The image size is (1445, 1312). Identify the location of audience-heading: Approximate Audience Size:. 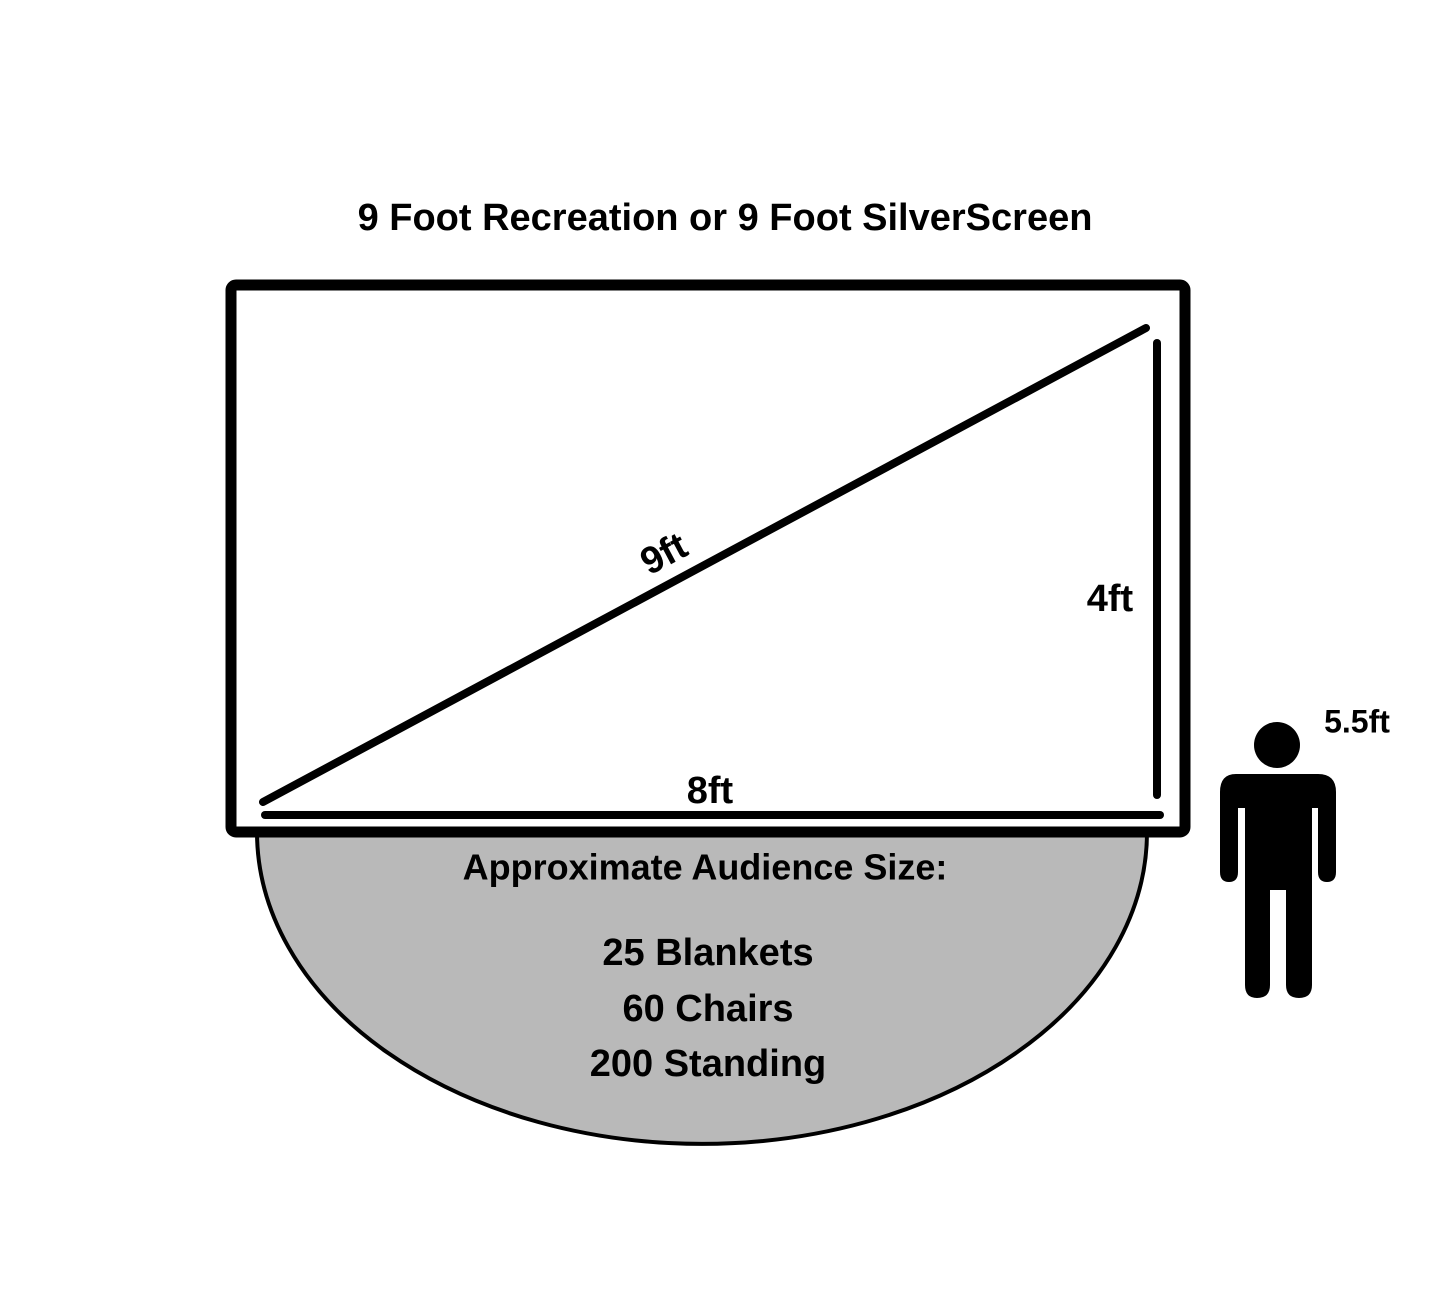
(705, 867).